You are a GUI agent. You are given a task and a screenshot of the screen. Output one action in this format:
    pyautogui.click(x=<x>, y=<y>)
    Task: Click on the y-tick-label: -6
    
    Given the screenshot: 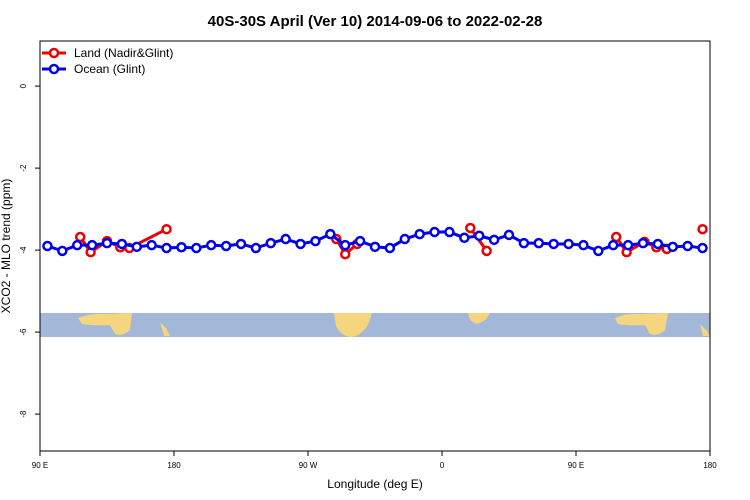 What is the action you would take?
    pyautogui.click(x=23, y=332)
    